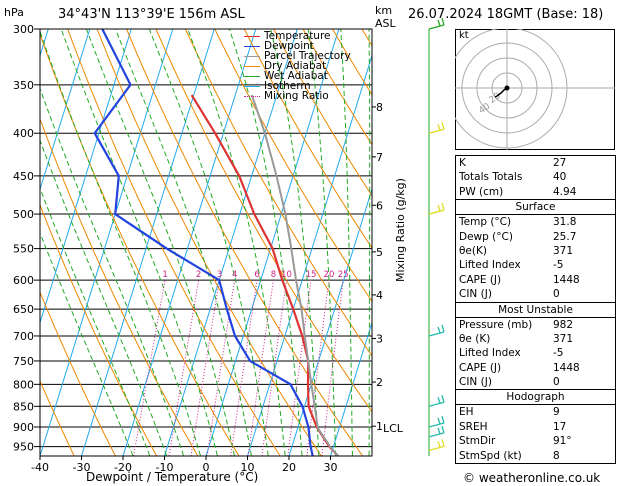  I want to click on pressure-tick-label: 600, so click(23, 280).